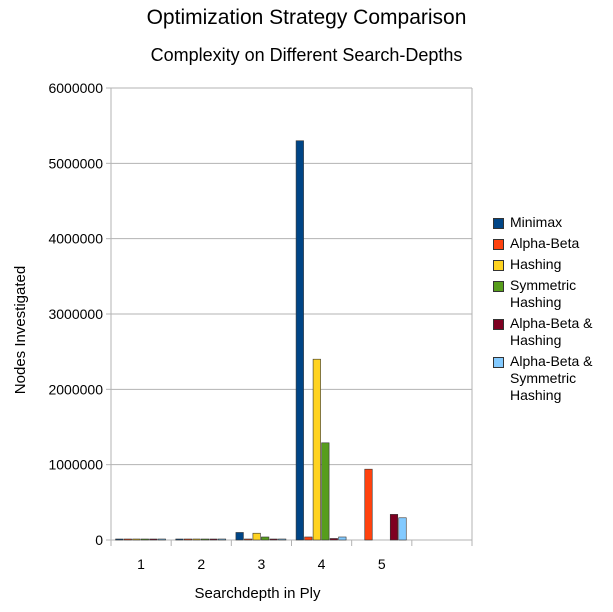  I want to click on x-tick-label: 2, so click(201, 564).